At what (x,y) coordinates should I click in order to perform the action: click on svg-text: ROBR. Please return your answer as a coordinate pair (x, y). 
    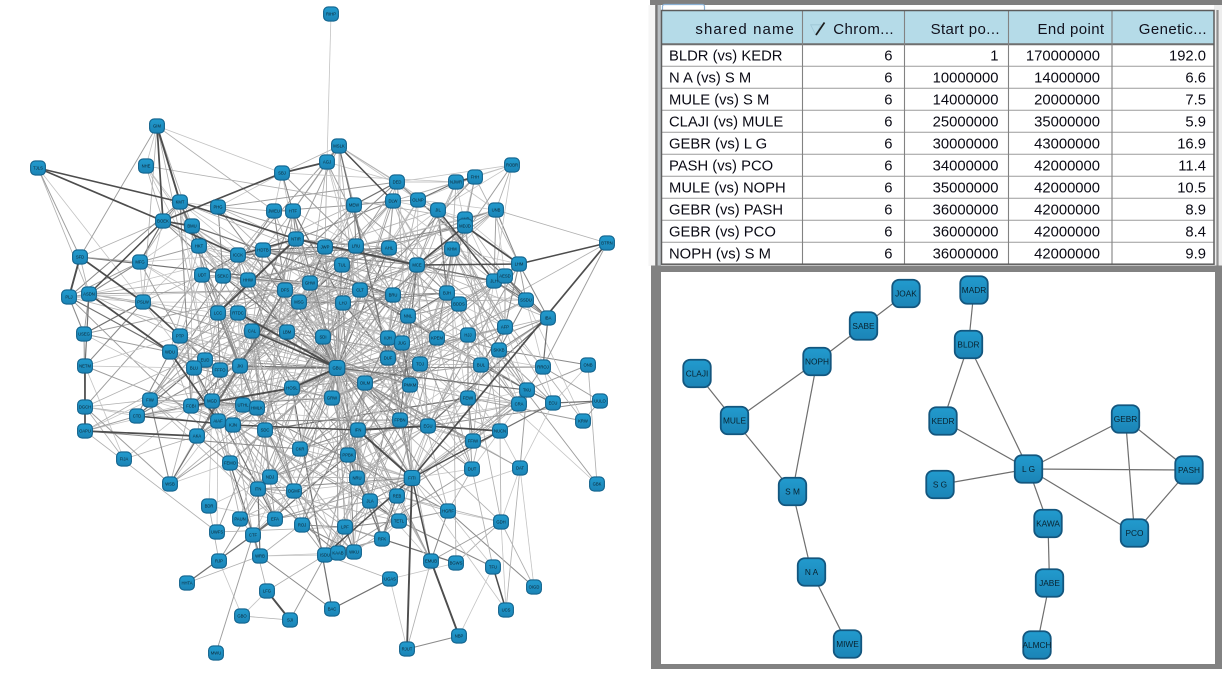
    Looking at the image, I should click on (512, 165).